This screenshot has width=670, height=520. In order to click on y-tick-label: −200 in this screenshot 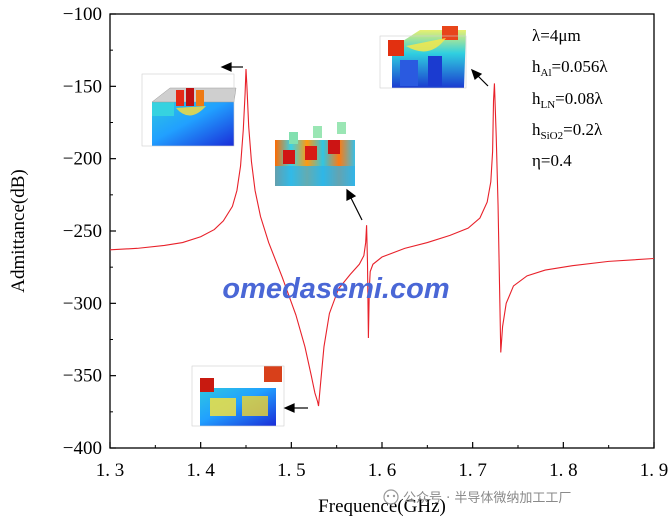, I will do `click(82, 159)`.